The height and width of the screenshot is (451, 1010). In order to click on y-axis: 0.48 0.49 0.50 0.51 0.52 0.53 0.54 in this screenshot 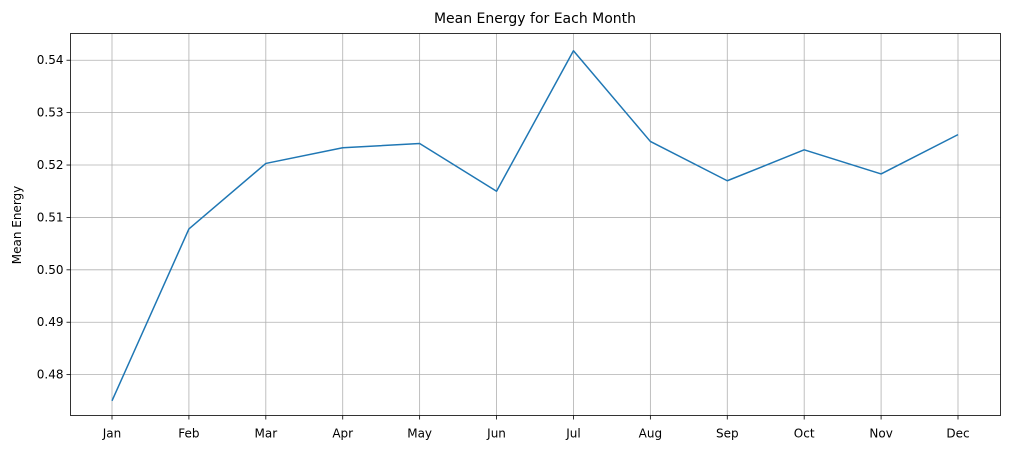, I will do `click(54, 217)`.